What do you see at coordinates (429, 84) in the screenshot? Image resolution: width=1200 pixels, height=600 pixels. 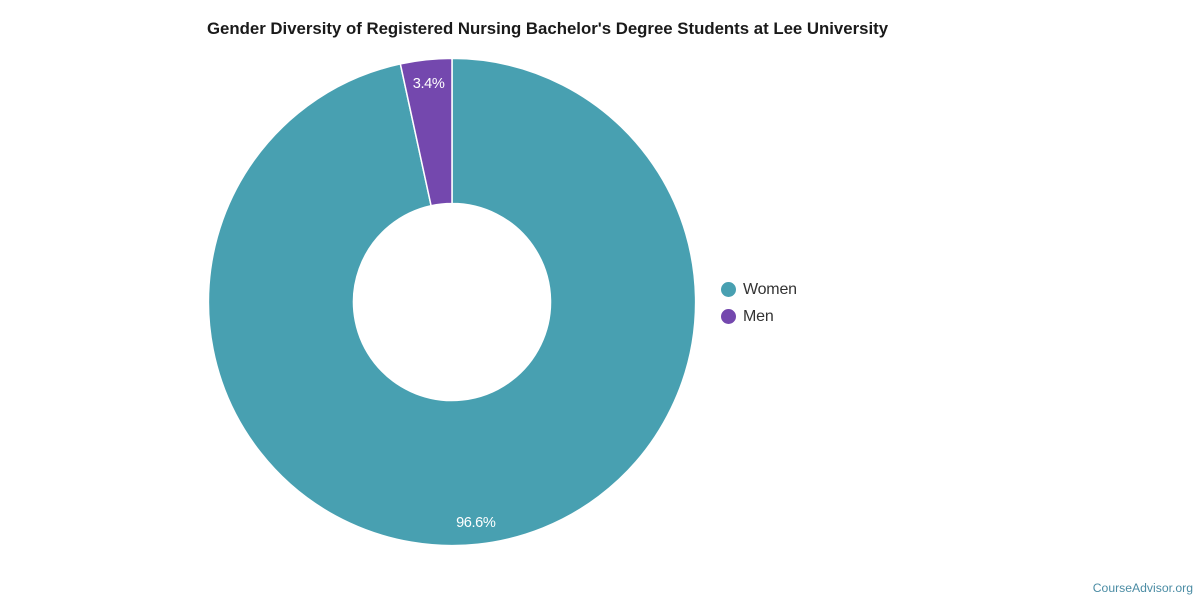 I see `svg-text: 3.4%` at bounding box center [429, 84].